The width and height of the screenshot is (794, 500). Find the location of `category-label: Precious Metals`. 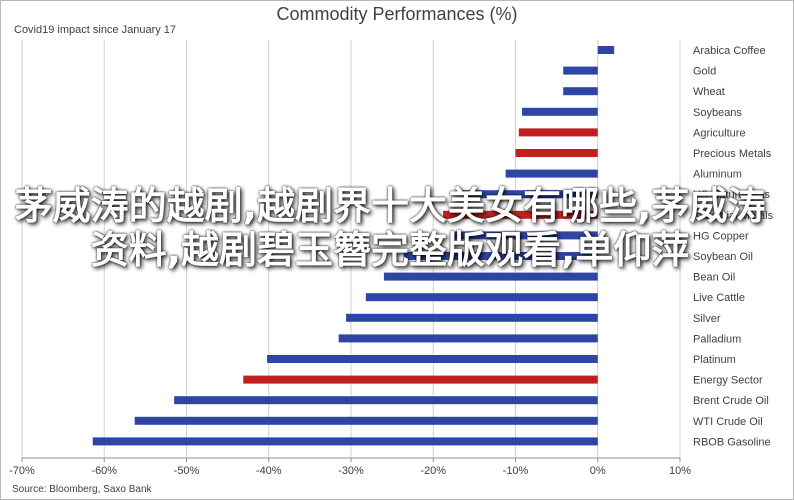

category-label: Precious Metals is located at coordinates (732, 154).